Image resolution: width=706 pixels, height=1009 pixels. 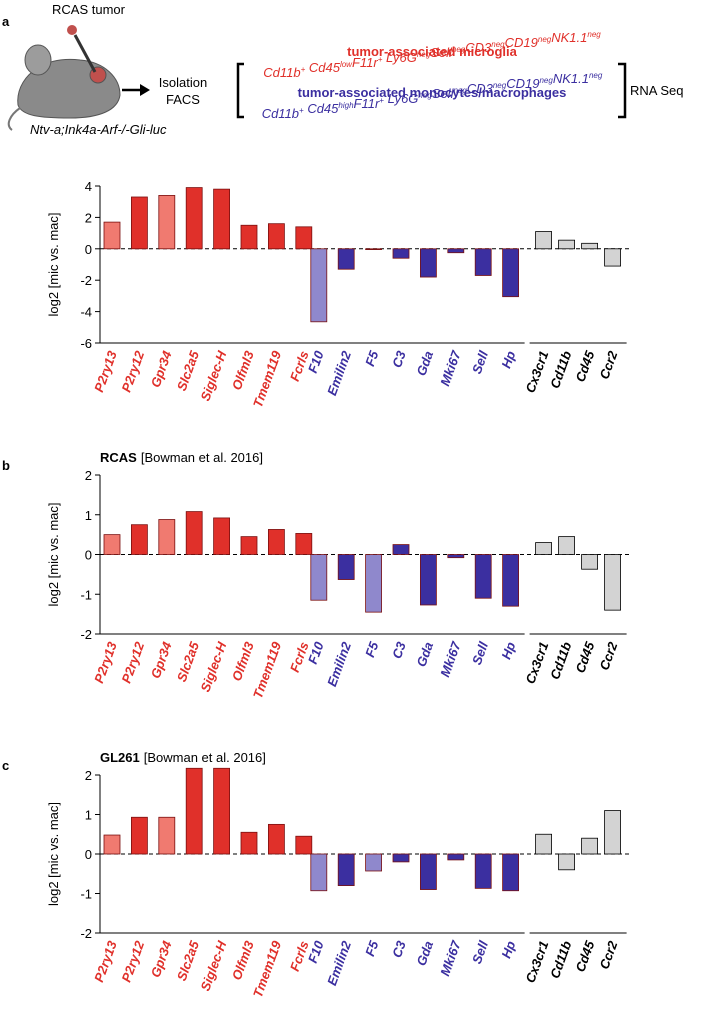 What do you see at coordinates (656, 90) in the screenshot?
I see `rna-seq-label: RNA Seq` at bounding box center [656, 90].